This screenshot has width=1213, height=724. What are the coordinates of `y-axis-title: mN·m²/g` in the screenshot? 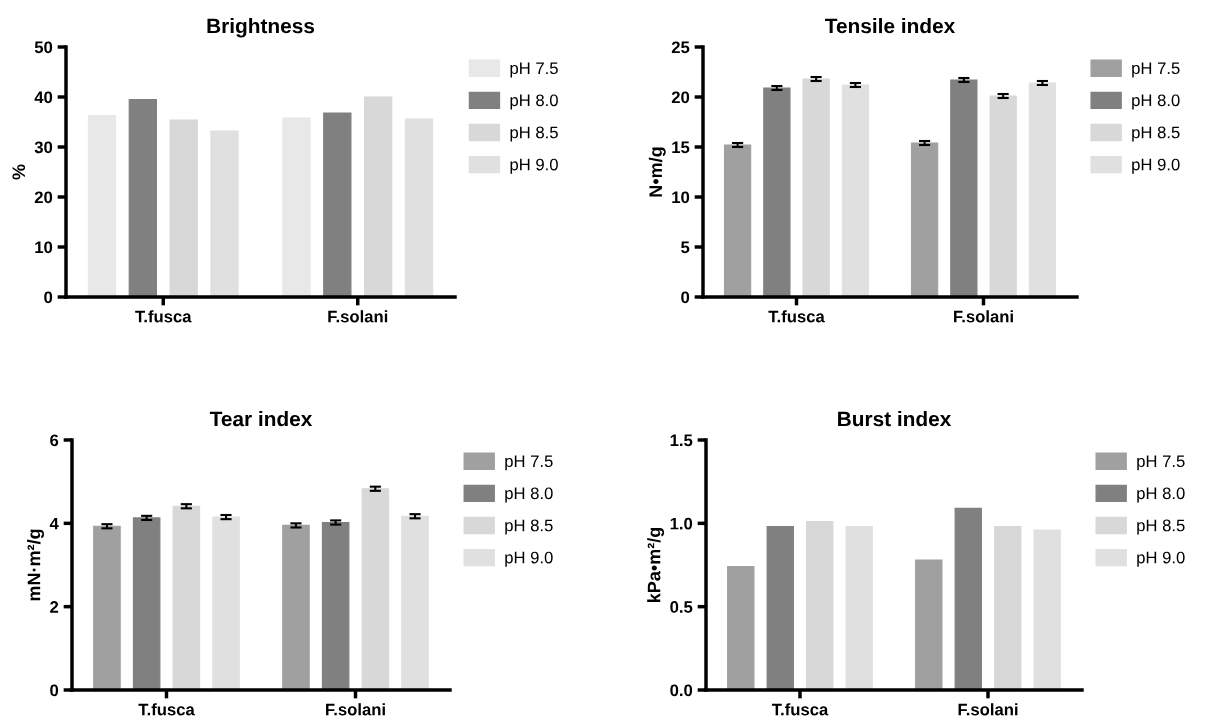 It's located at (35, 565).